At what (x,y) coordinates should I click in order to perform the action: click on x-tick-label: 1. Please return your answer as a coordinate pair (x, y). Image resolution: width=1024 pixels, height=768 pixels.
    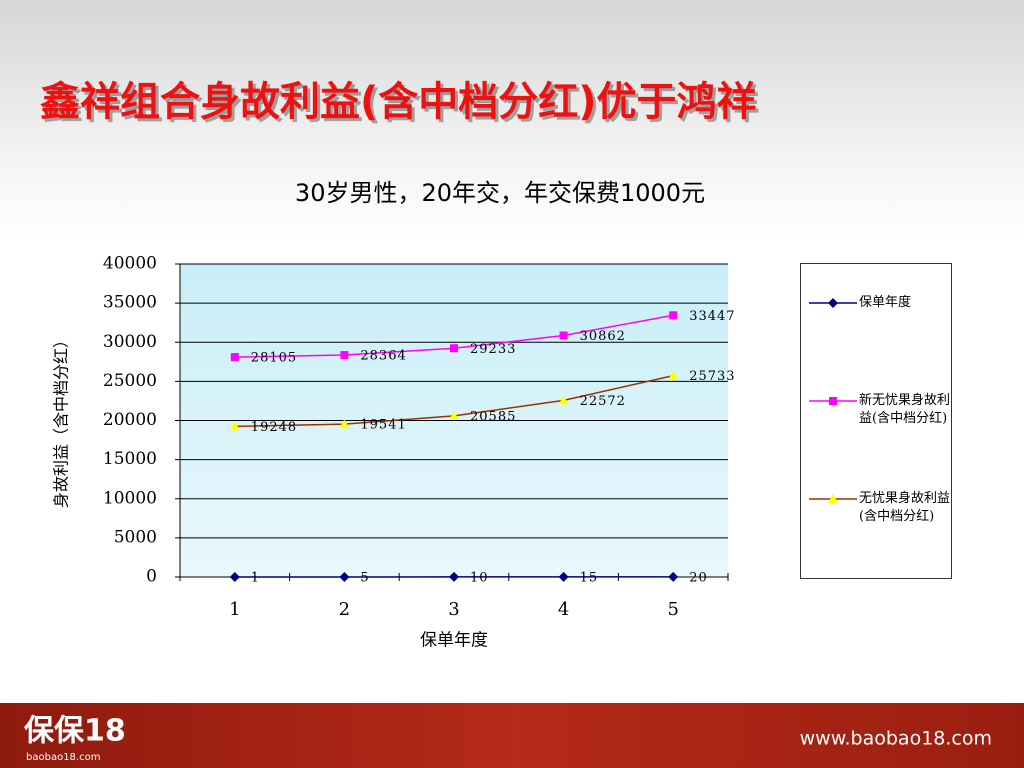
    Looking at the image, I should click on (234, 609).